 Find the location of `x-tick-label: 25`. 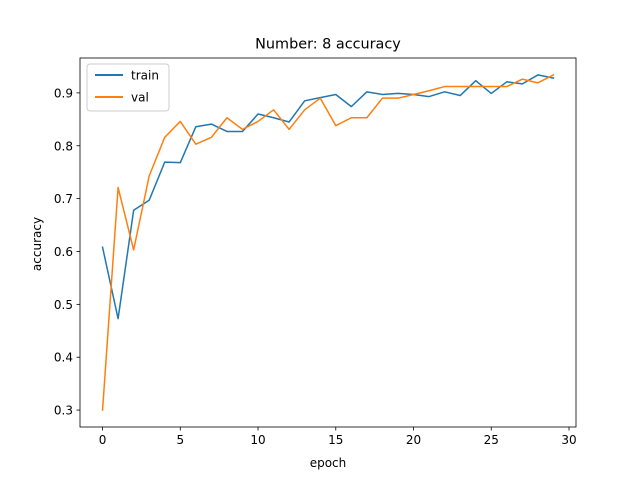

x-tick-label: 25 is located at coordinates (491, 440).